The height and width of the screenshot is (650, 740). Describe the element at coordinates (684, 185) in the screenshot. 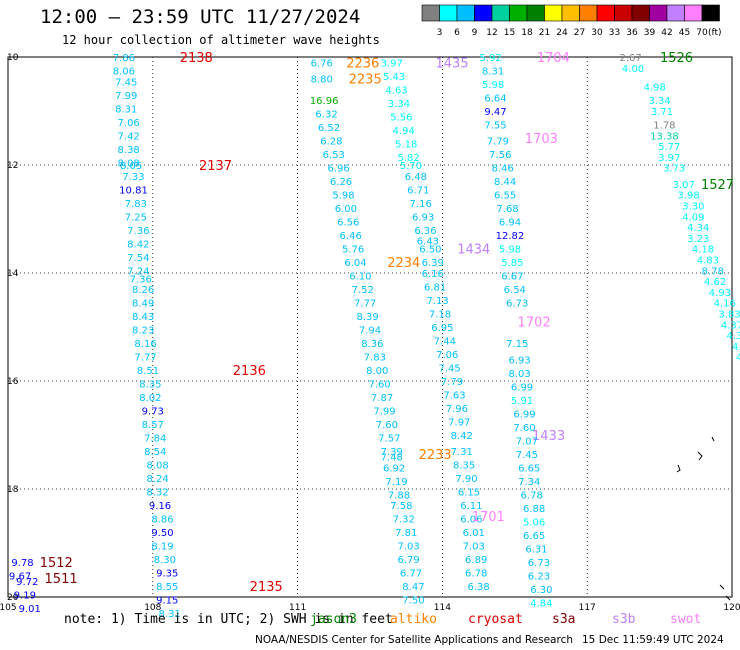

I see `wave-height-value: 3.07` at that location.